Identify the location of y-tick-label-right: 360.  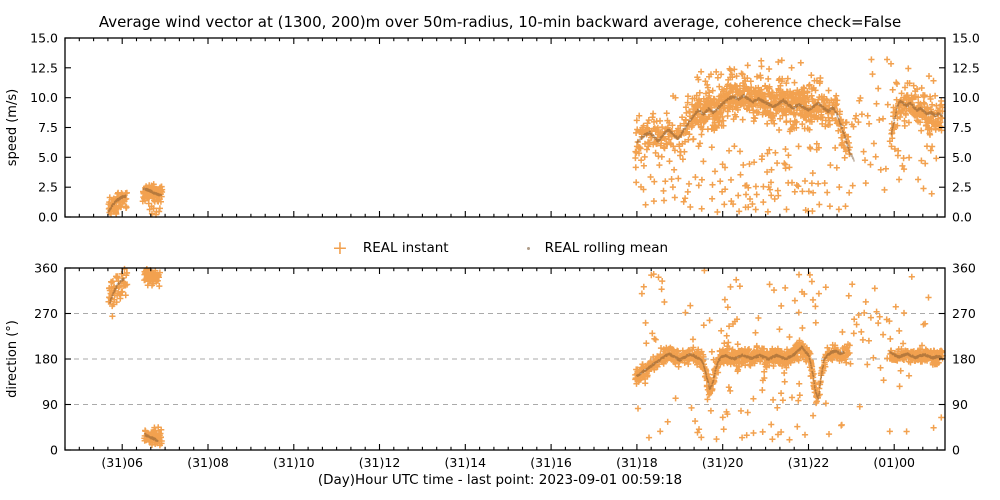
(964, 268).